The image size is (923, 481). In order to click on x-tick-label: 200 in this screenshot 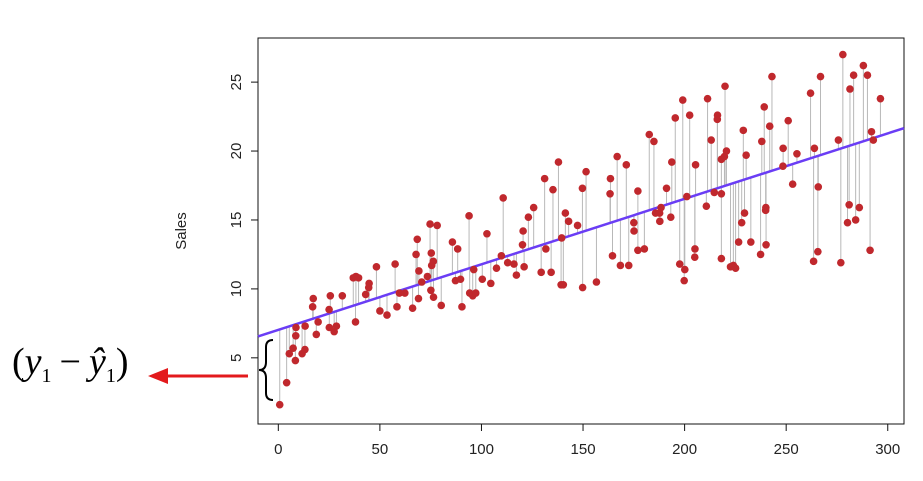, I will do `click(684, 449)`.